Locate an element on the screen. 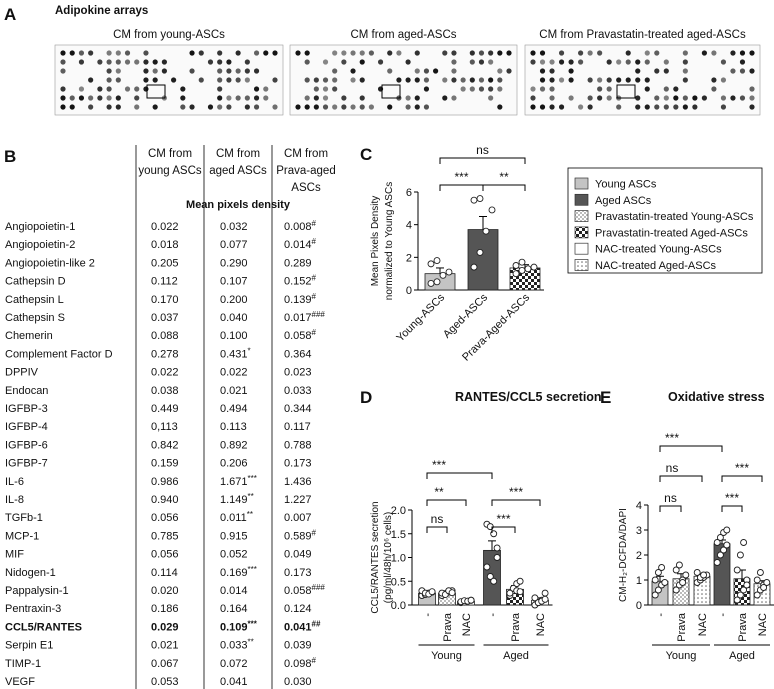  table-cell: 0.290 is located at coordinates (234, 263).